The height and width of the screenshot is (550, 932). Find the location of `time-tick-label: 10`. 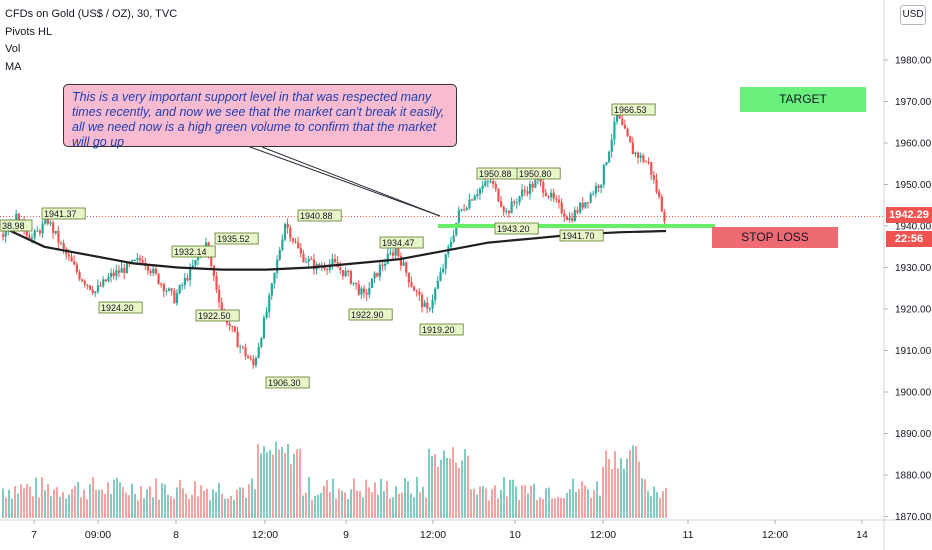

time-tick-label: 10 is located at coordinates (515, 535).